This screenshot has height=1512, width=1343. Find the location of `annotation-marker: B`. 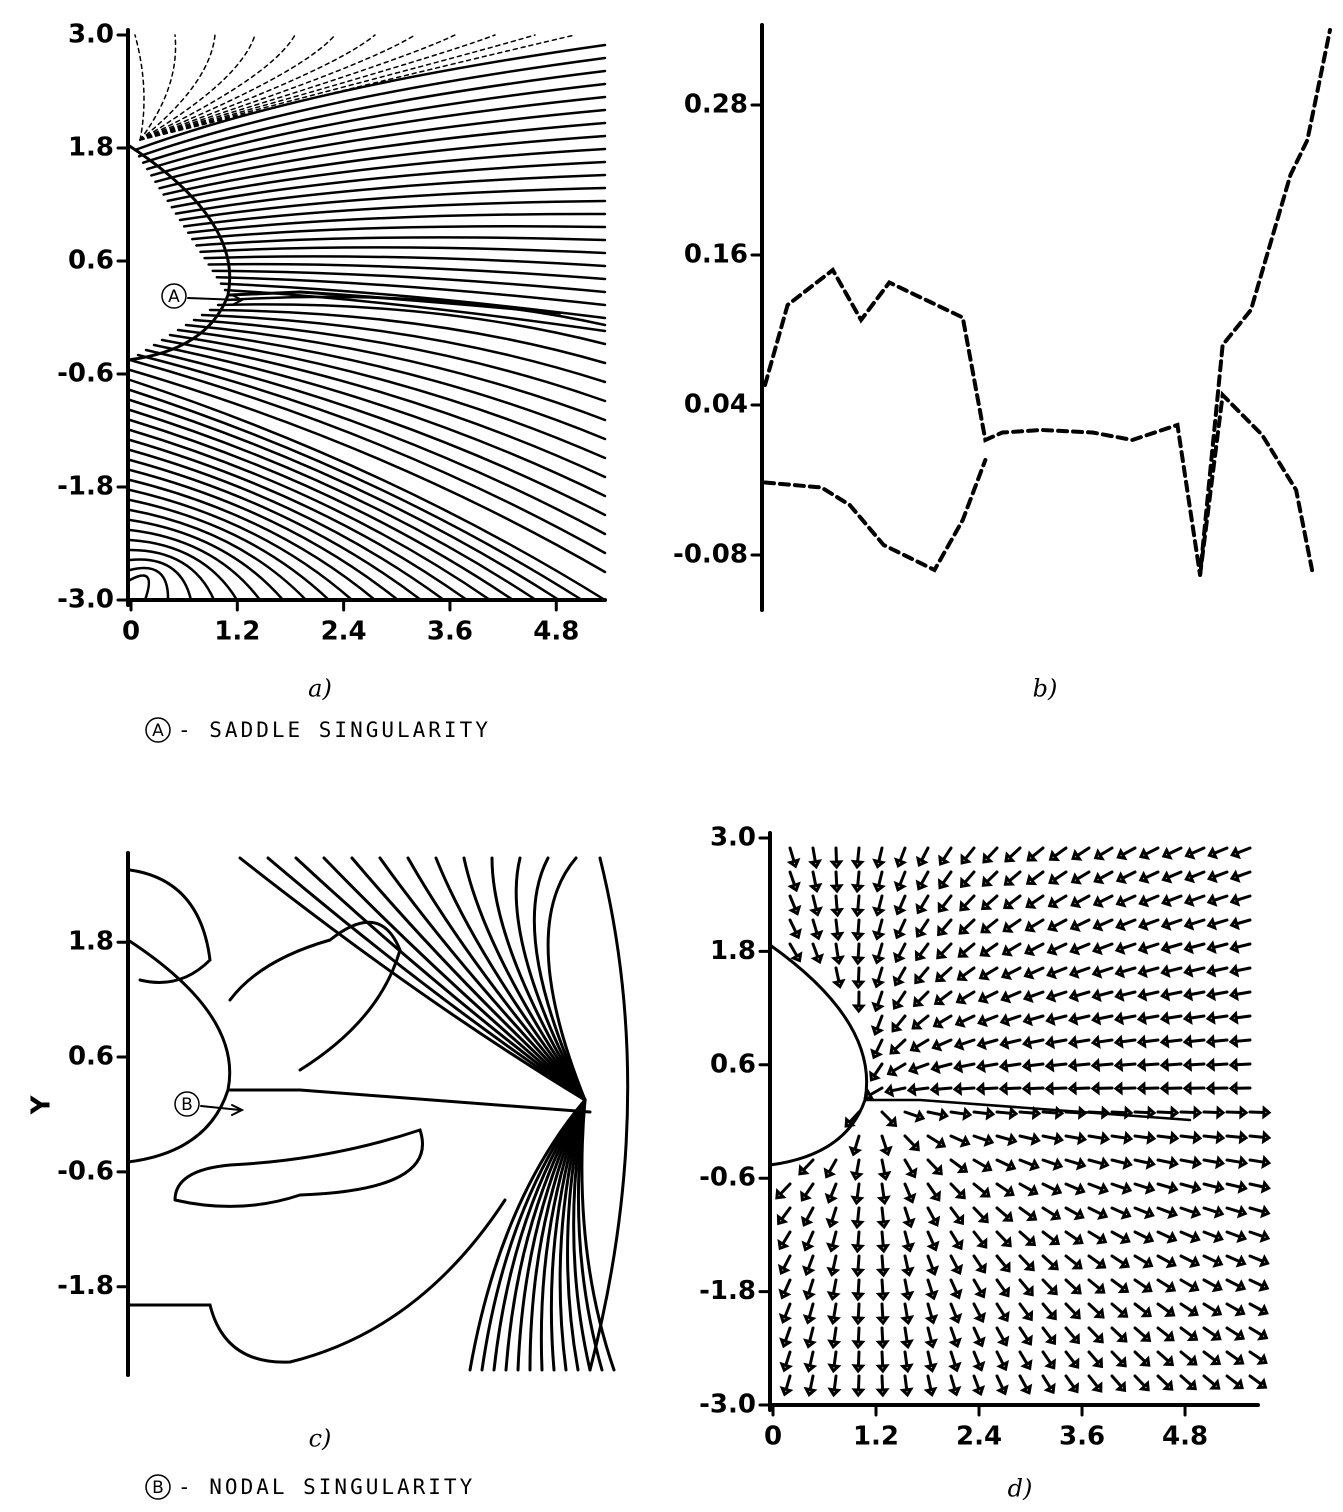

annotation-marker: B is located at coordinates (158, 1488).